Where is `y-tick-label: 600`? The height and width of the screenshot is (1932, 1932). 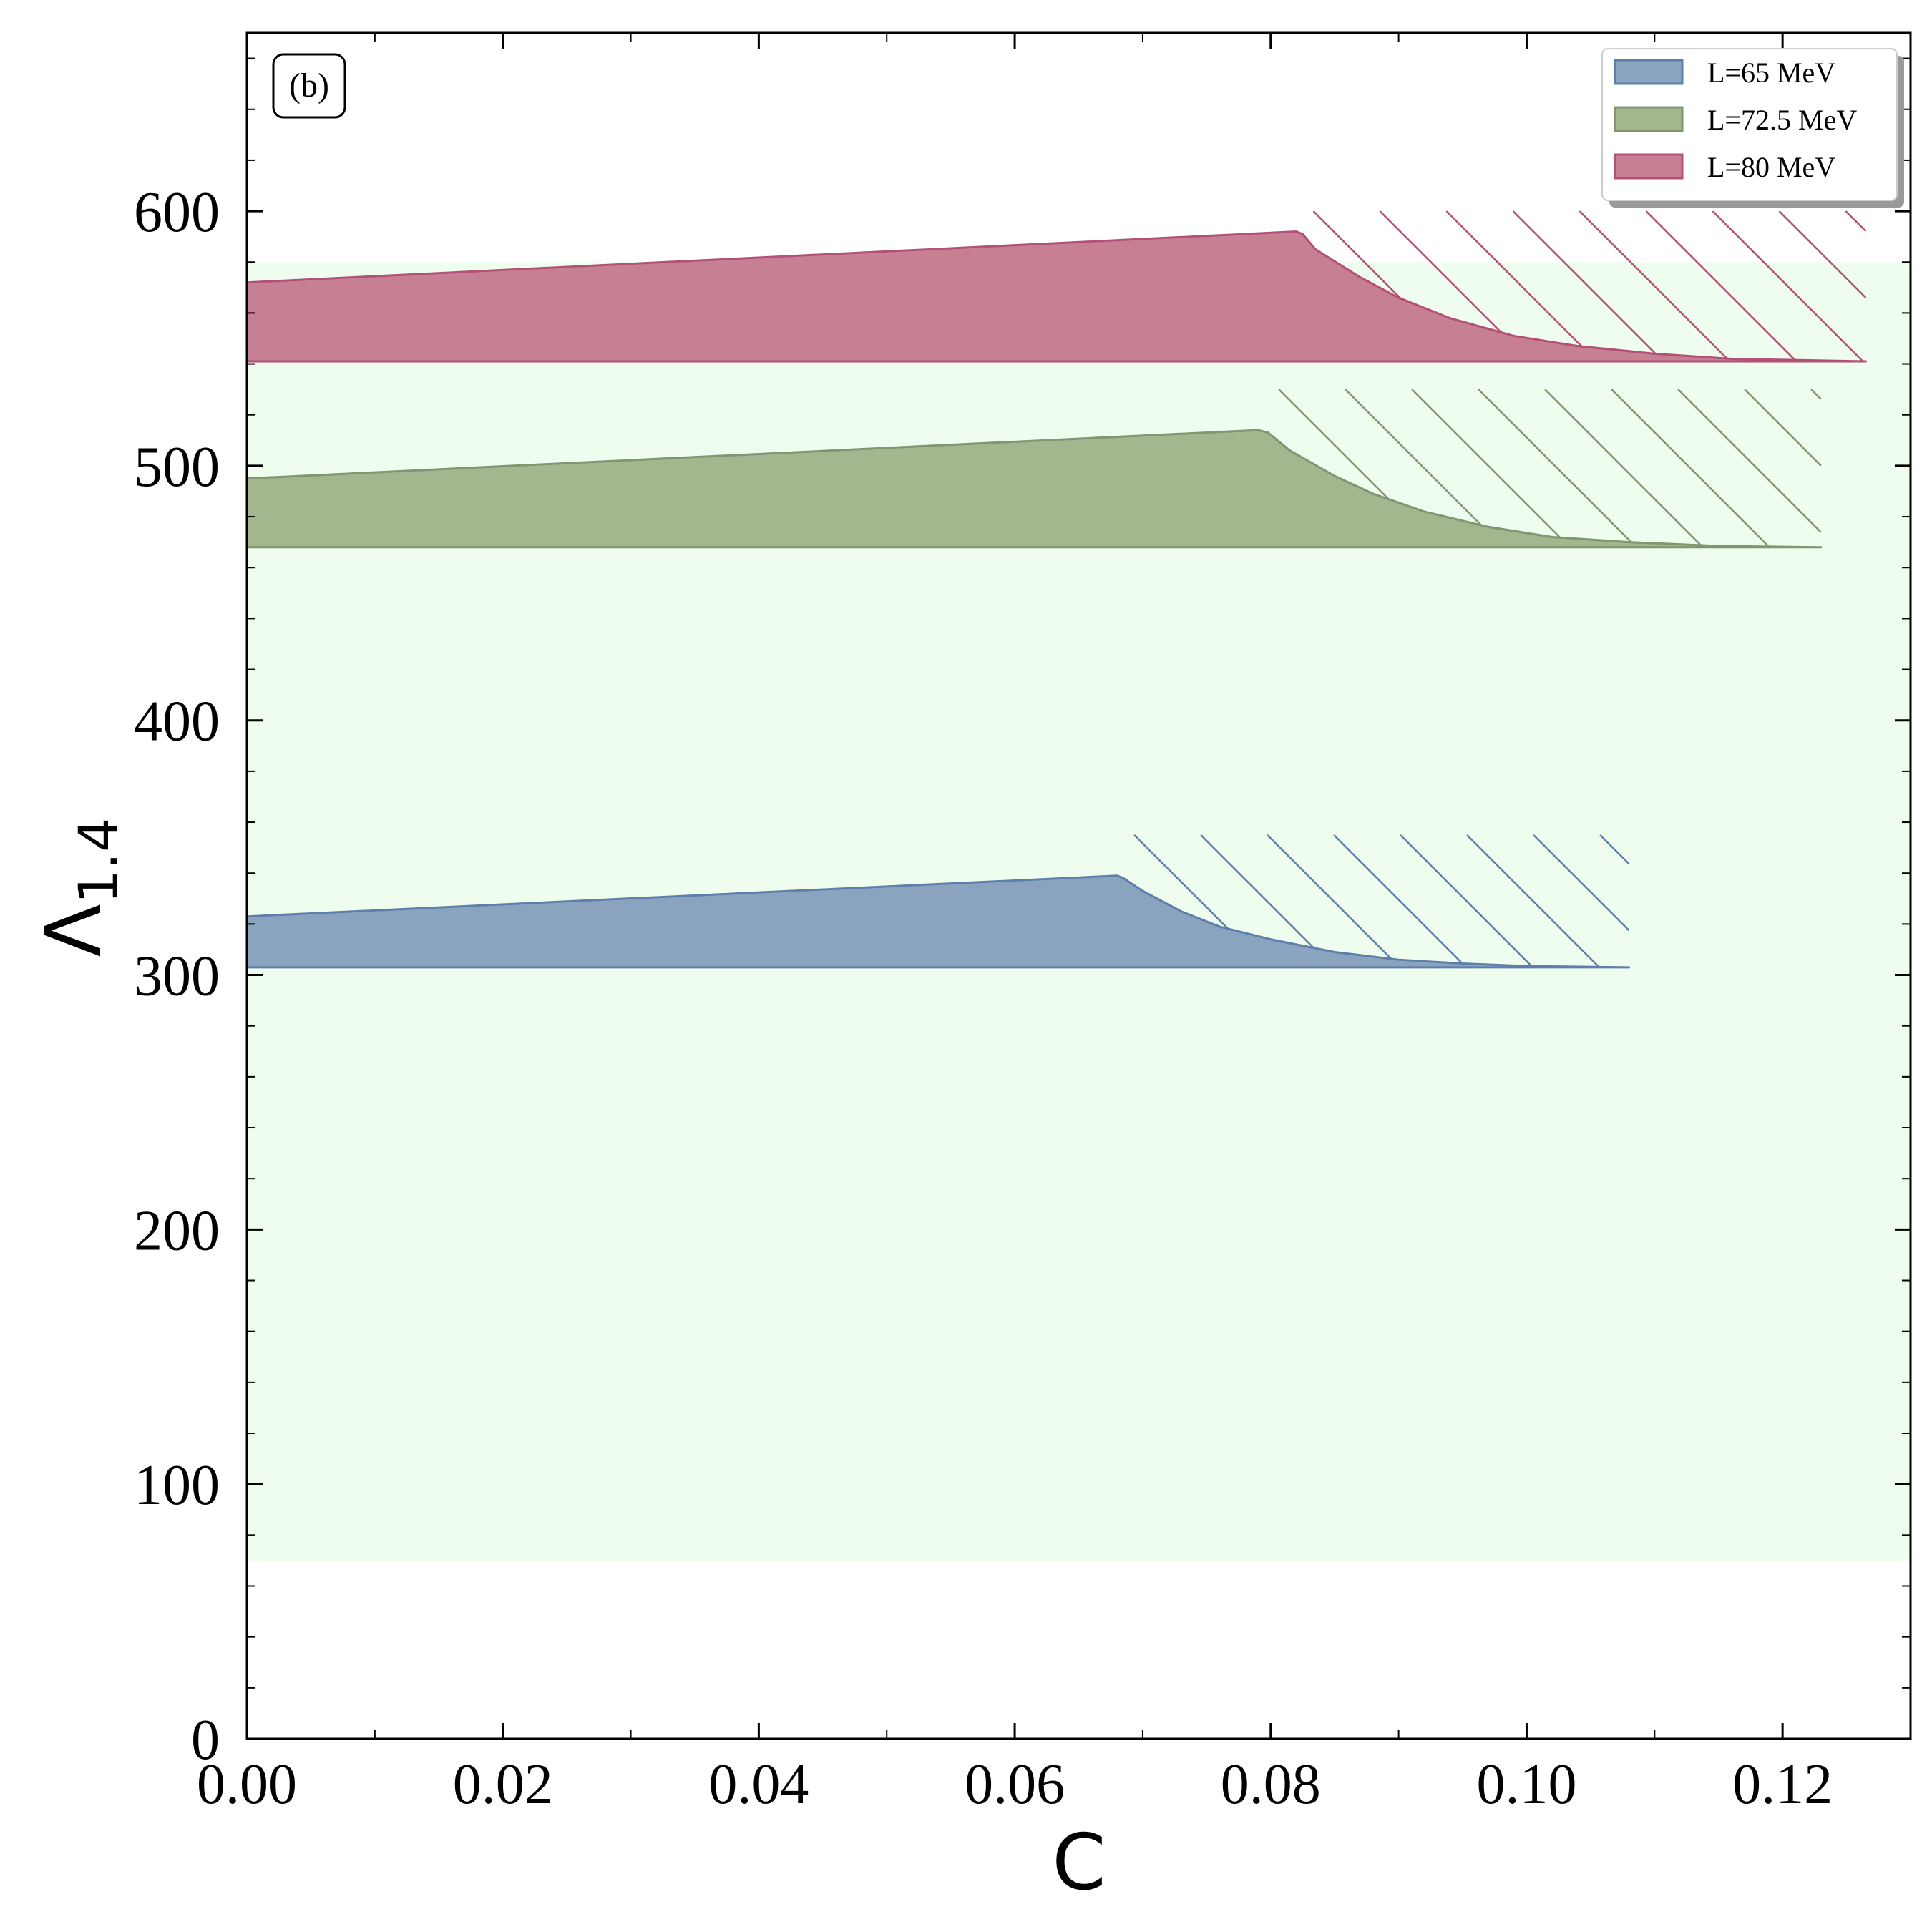 y-tick-label: 600 is located at coordinates (177, 212).